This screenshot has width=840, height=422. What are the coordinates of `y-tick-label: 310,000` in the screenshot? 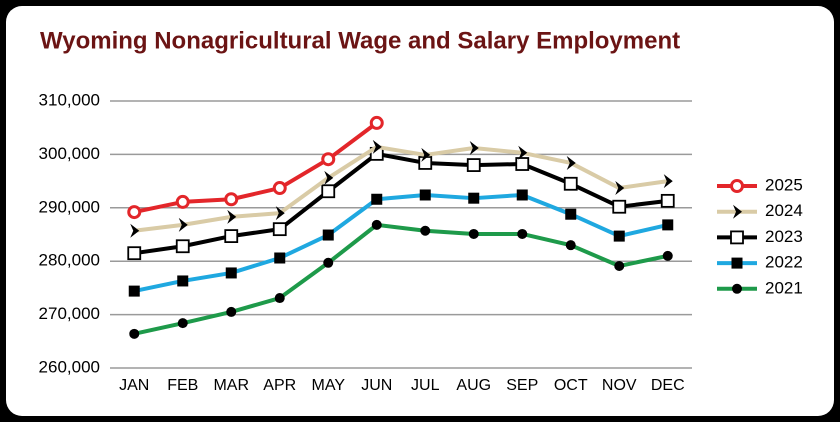 It's located at (69, 99).